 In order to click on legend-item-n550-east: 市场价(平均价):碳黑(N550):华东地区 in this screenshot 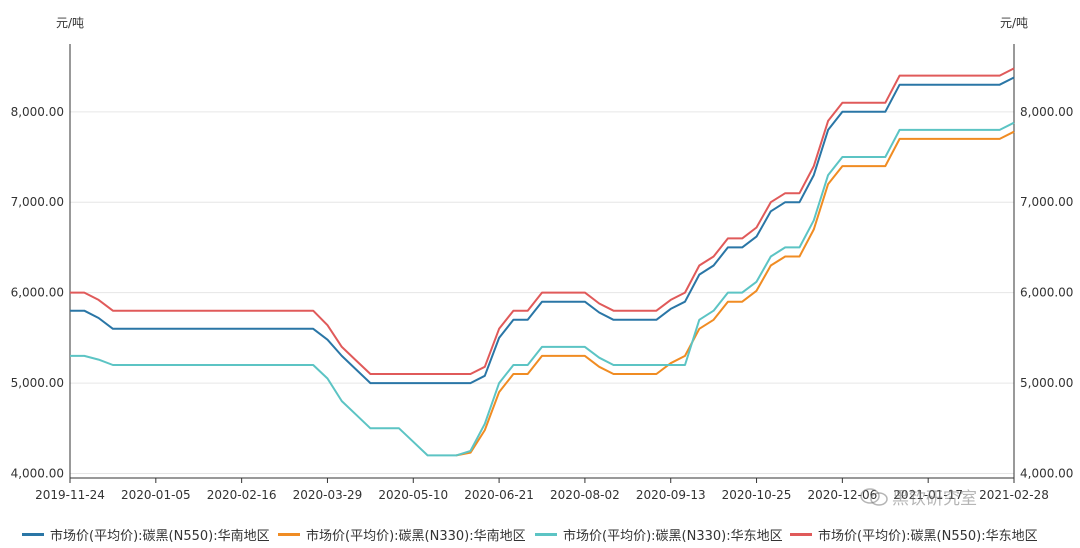, I will do `click(914, 534)`.